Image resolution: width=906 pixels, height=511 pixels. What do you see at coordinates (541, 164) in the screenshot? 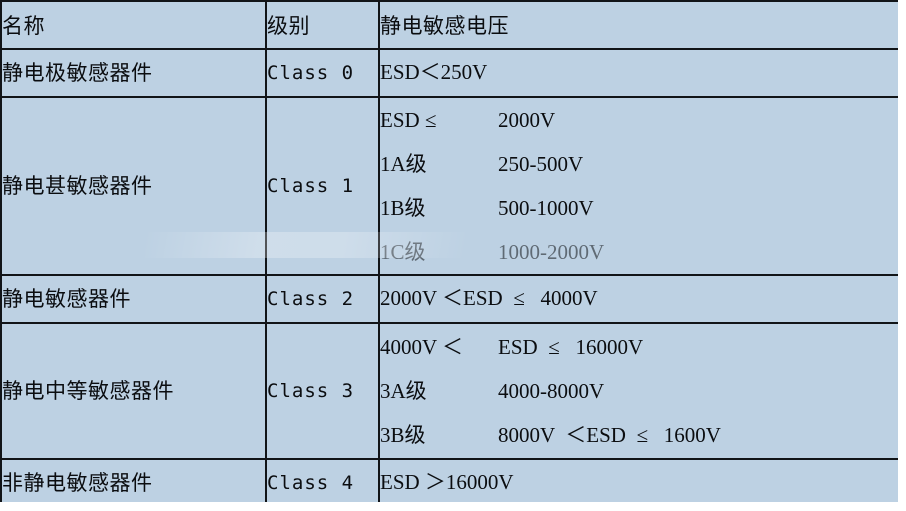
I see `voltage-value: 250-500V` at bounding box center [541, 164].